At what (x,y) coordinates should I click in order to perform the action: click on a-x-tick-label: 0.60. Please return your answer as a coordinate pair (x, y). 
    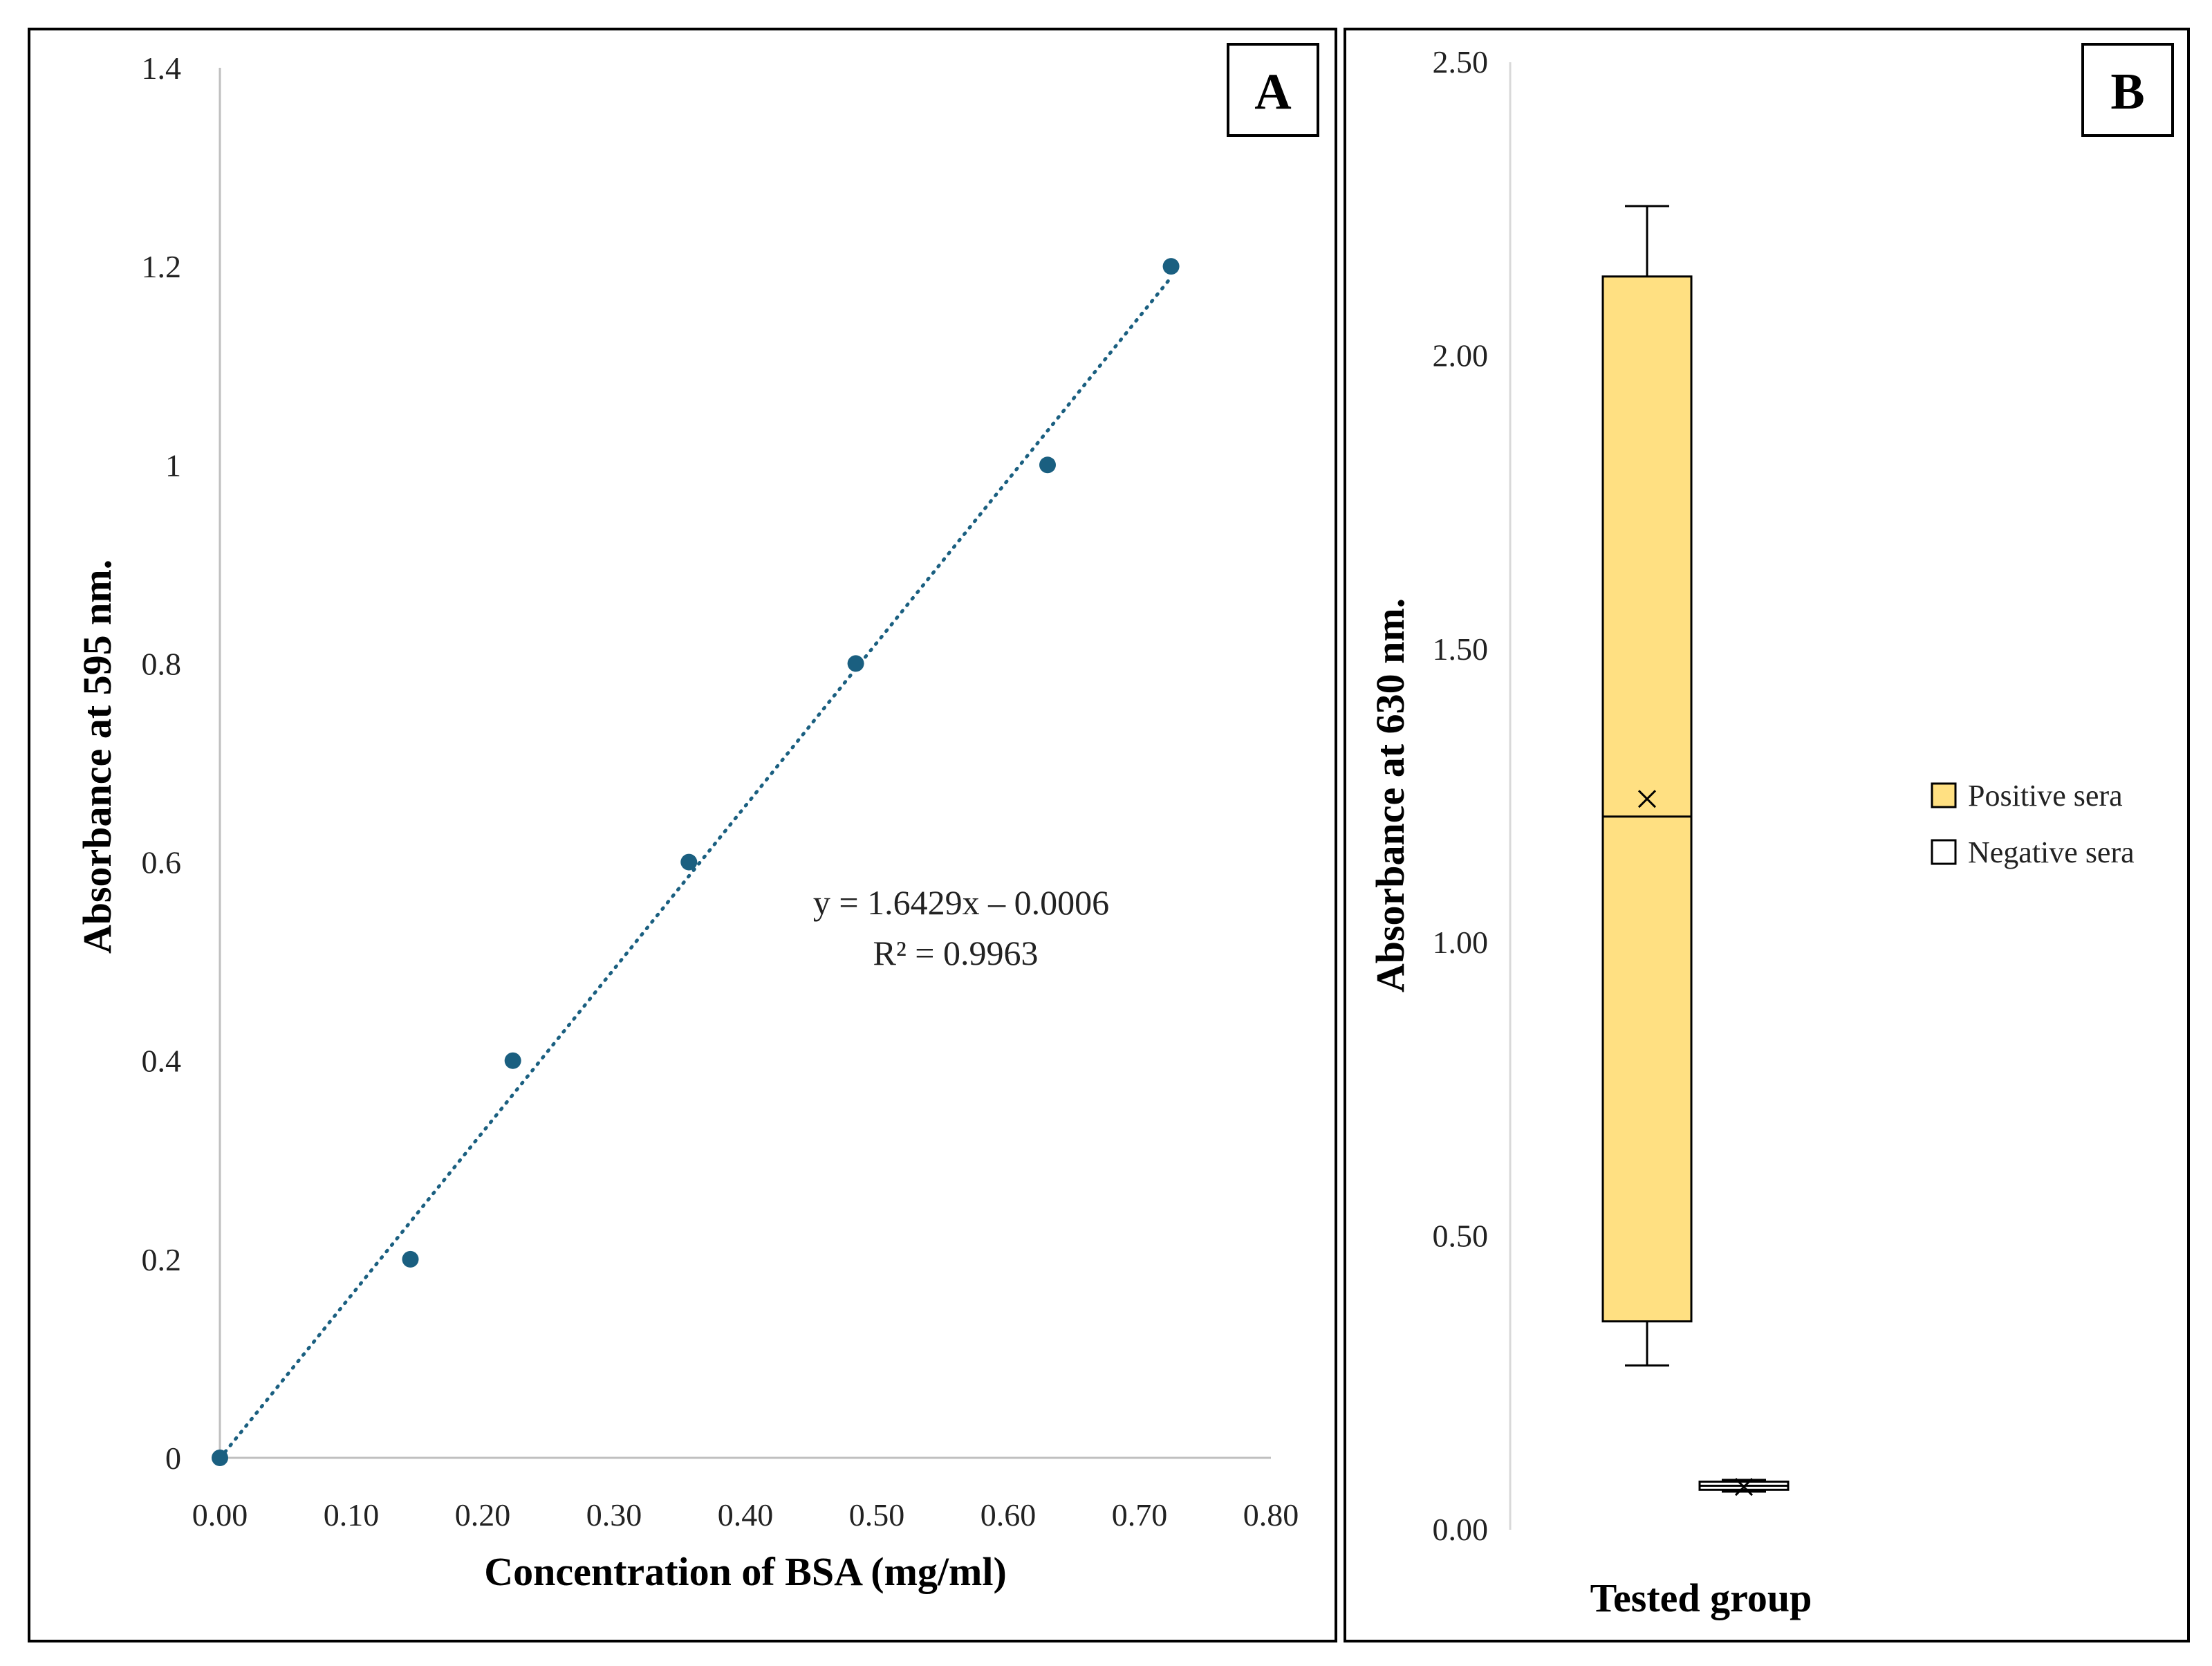
    Looking at the image, I should click on (1008, 1515).